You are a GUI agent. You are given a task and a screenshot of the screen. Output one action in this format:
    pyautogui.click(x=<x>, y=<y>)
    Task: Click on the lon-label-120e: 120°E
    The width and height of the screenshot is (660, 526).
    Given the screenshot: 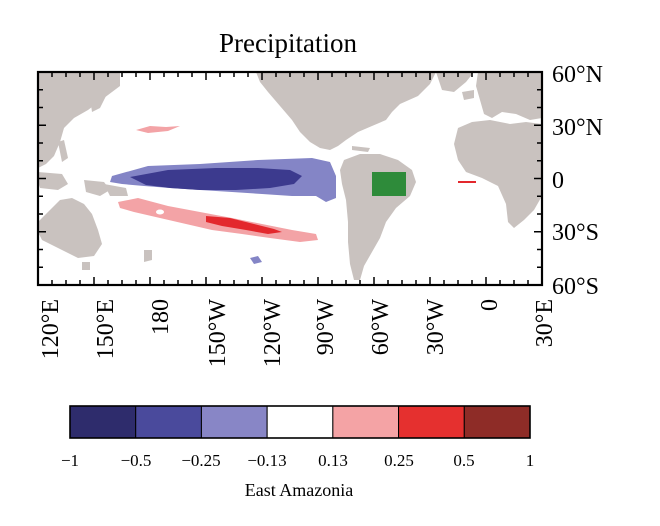 What is the action you would take?
    pyautogui.click(x=51, y=329)
    